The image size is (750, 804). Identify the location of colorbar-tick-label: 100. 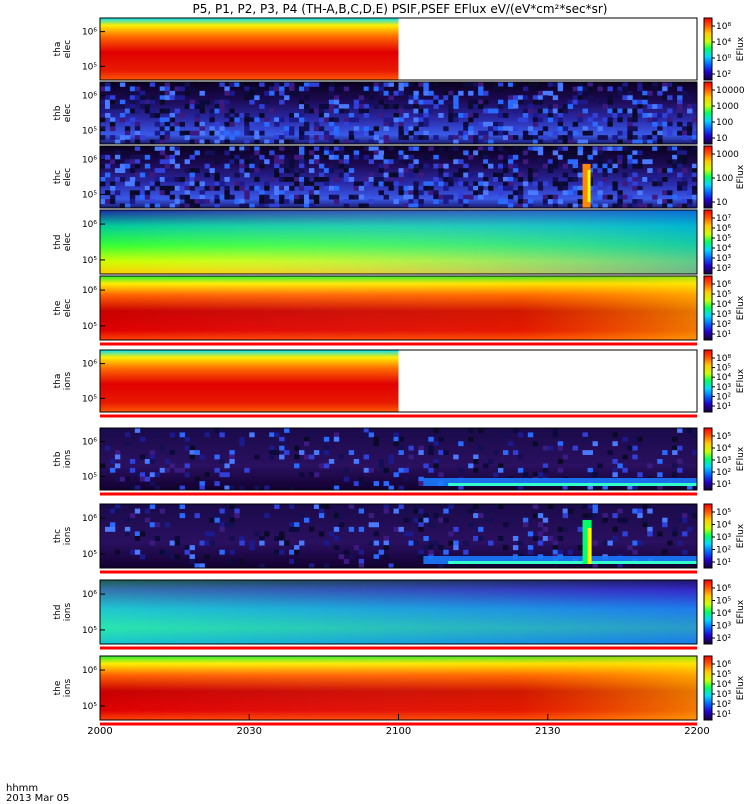
(724, 123).